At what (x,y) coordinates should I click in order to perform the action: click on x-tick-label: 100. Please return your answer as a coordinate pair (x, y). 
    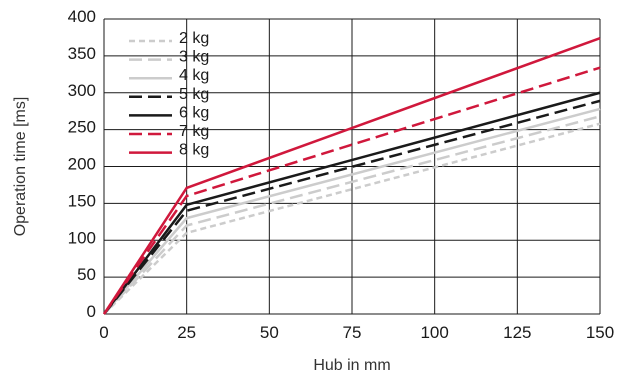
    Looking at the image, I should click on (434, 332).